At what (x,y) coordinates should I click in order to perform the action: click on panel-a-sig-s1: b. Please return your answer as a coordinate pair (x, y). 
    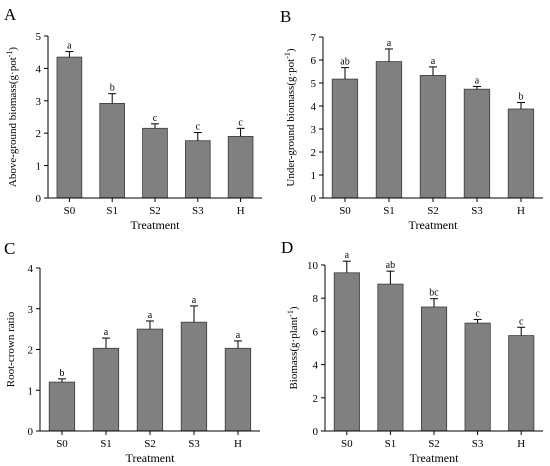
    Looking at the image, I should click on (112, 88).